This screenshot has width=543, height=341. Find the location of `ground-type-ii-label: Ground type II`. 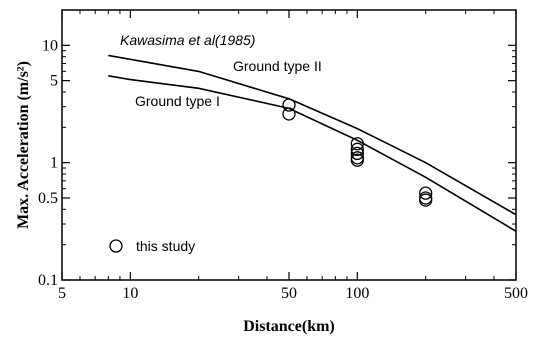

ground-type-ii-label: Ground type II is located at coordinates (277, 66).